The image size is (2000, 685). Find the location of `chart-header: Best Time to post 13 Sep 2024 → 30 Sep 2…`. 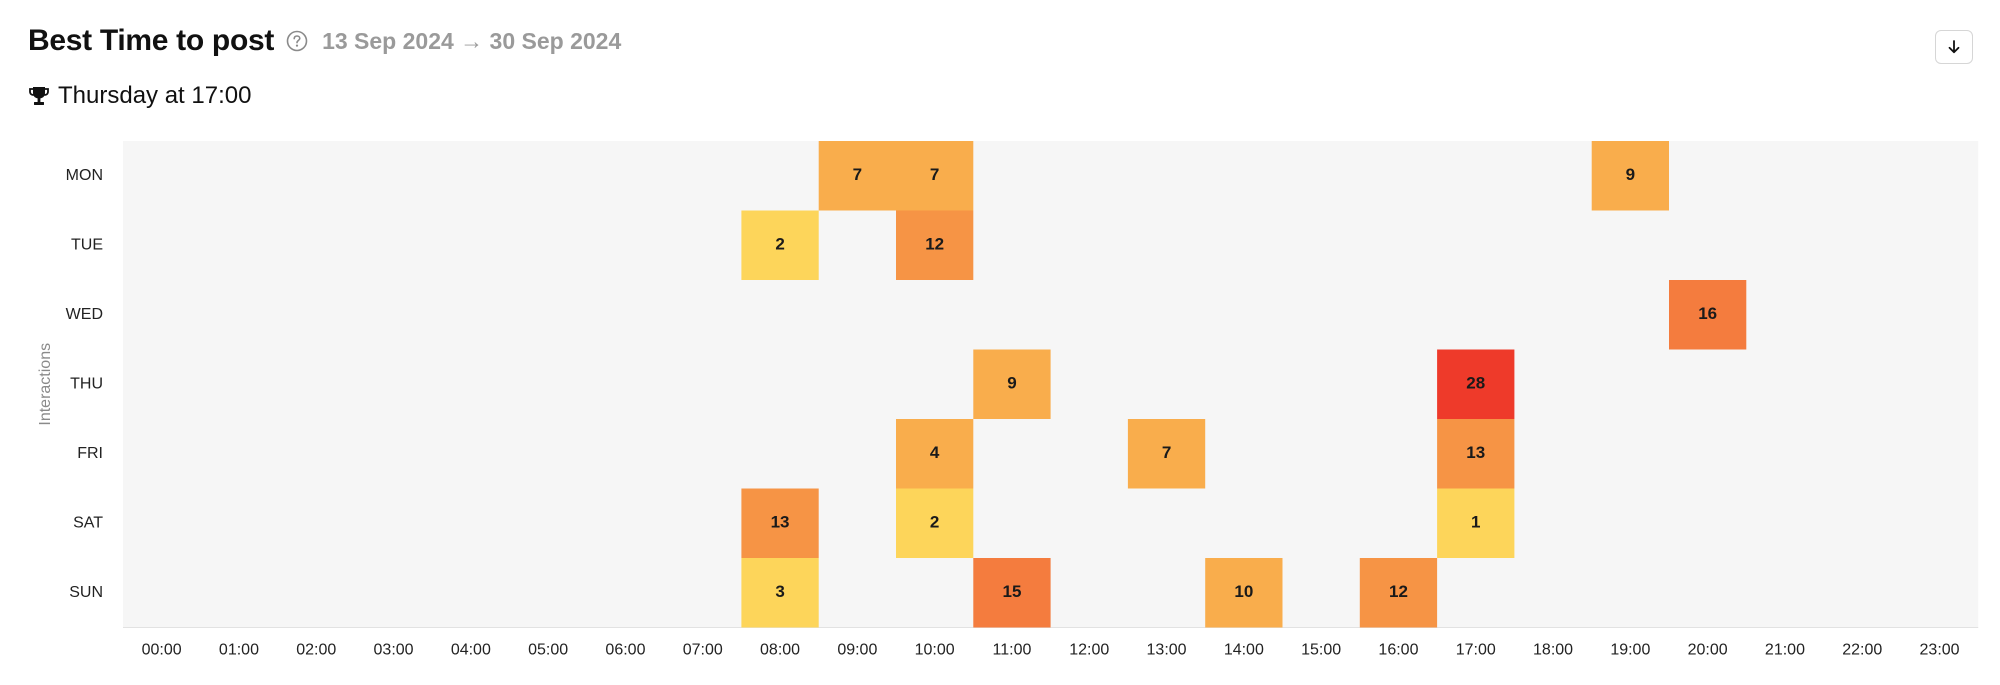

chart-header: Best Time to post 13 Sep 2024 → 30 Sep 2… is located at coordinates (324, 41).